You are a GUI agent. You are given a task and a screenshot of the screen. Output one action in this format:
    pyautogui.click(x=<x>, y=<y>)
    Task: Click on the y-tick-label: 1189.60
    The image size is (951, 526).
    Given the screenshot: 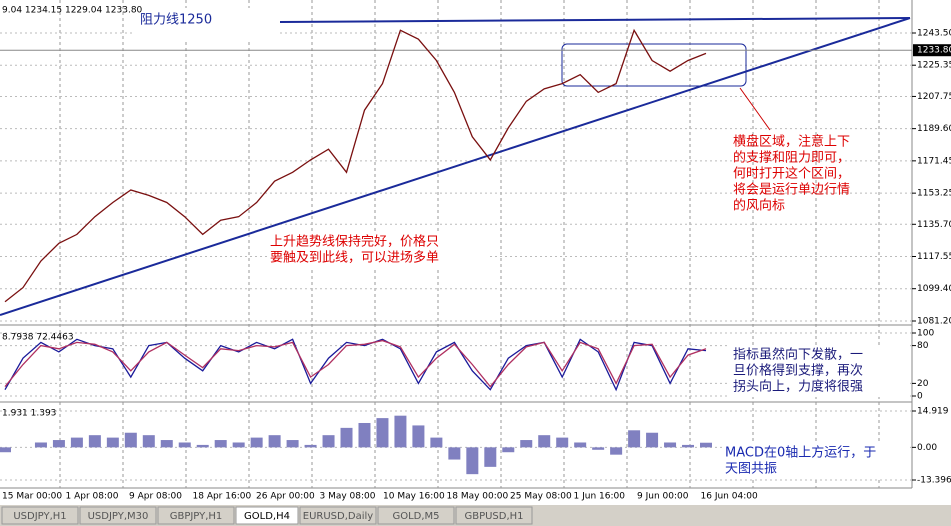 What is the action you would take?
    pyautogui.click(x=934, y=129)
    